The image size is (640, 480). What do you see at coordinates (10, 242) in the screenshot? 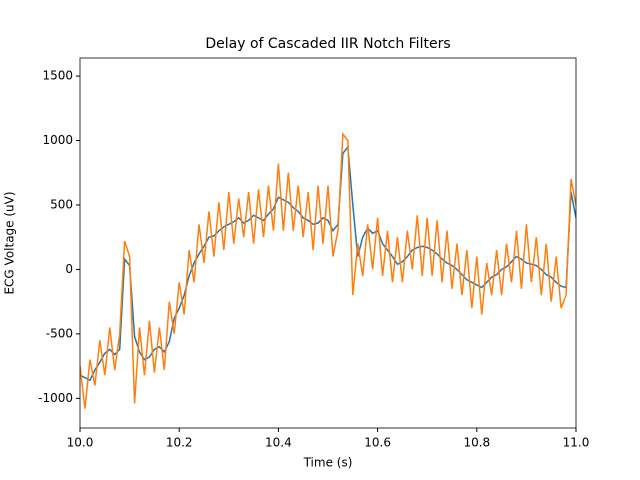
I see `y-axis-label: ECG Voltage (uV)` at bounding box center [10, 242].